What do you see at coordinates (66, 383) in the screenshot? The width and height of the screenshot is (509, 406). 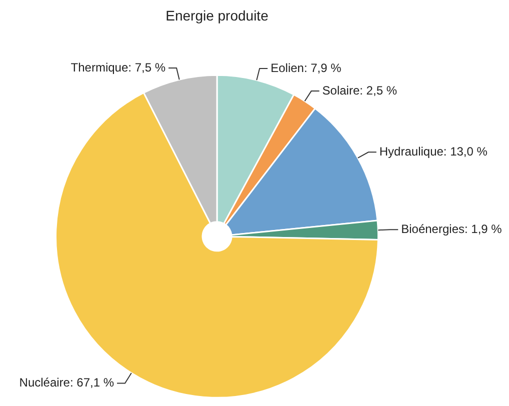 I see `slice-label: Nucléaire: 67,1 %` at bounding box center [66, 383].